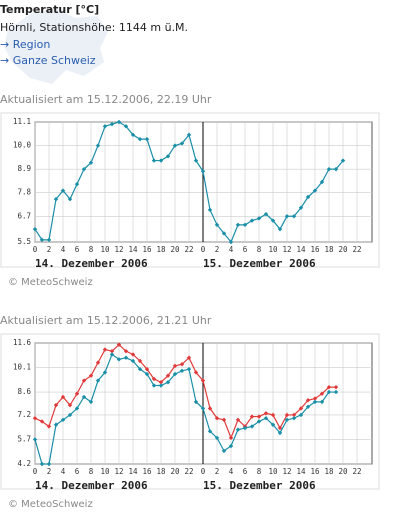  I want to click on link-region: → Region, so click(25, 44).